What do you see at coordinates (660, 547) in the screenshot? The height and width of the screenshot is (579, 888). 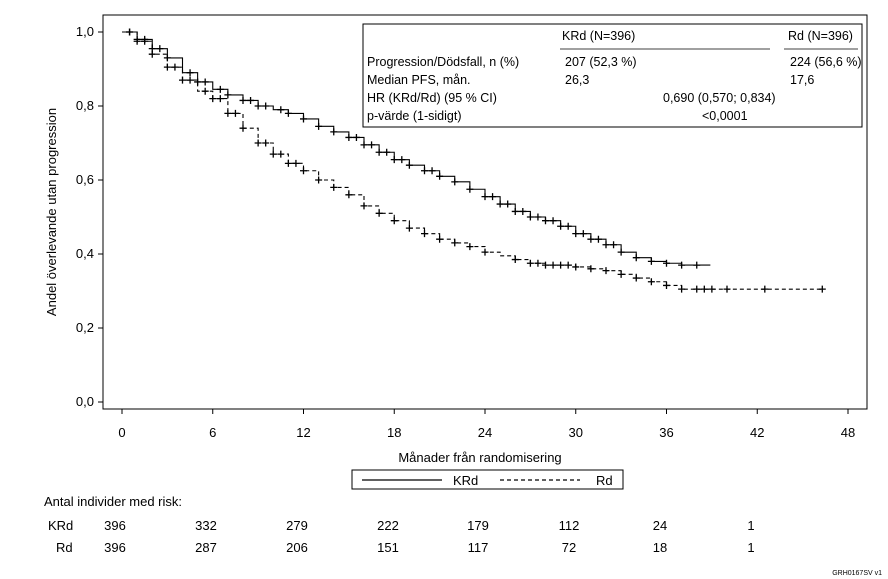 I see `risk-value: 18` at bounding box center [660, 547].